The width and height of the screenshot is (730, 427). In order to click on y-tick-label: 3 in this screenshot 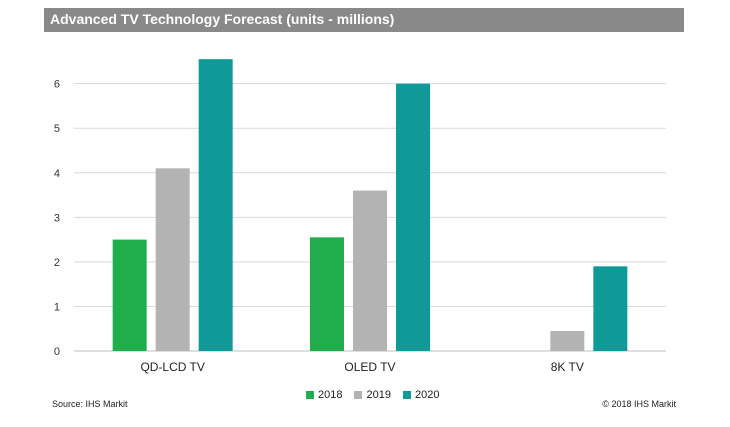, I will do `click(57, 218)`.